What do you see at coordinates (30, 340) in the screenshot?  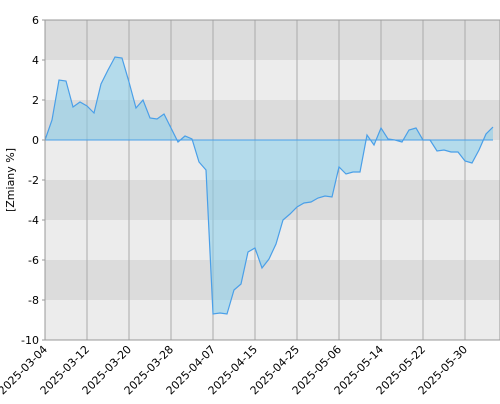 I see `y-tick-label: -10` at bounding box center [30, 340].